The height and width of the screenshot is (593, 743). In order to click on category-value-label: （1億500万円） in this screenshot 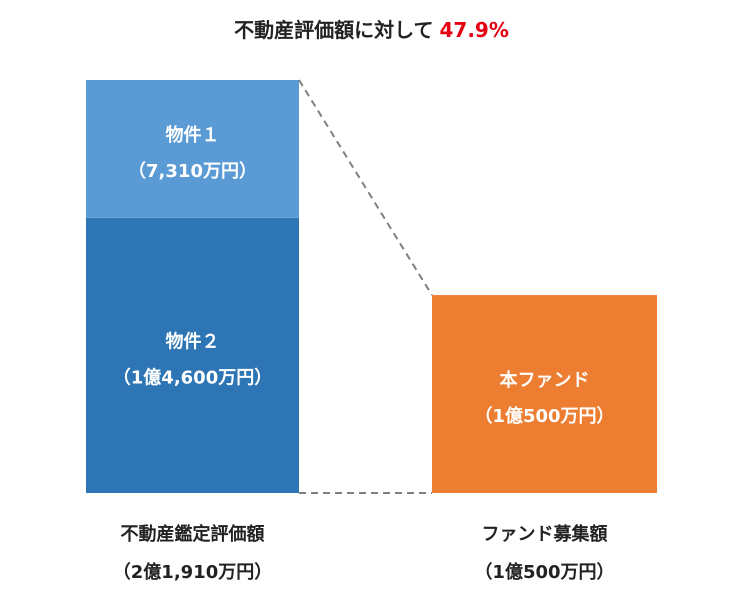, I will do `click(544, 572)`.